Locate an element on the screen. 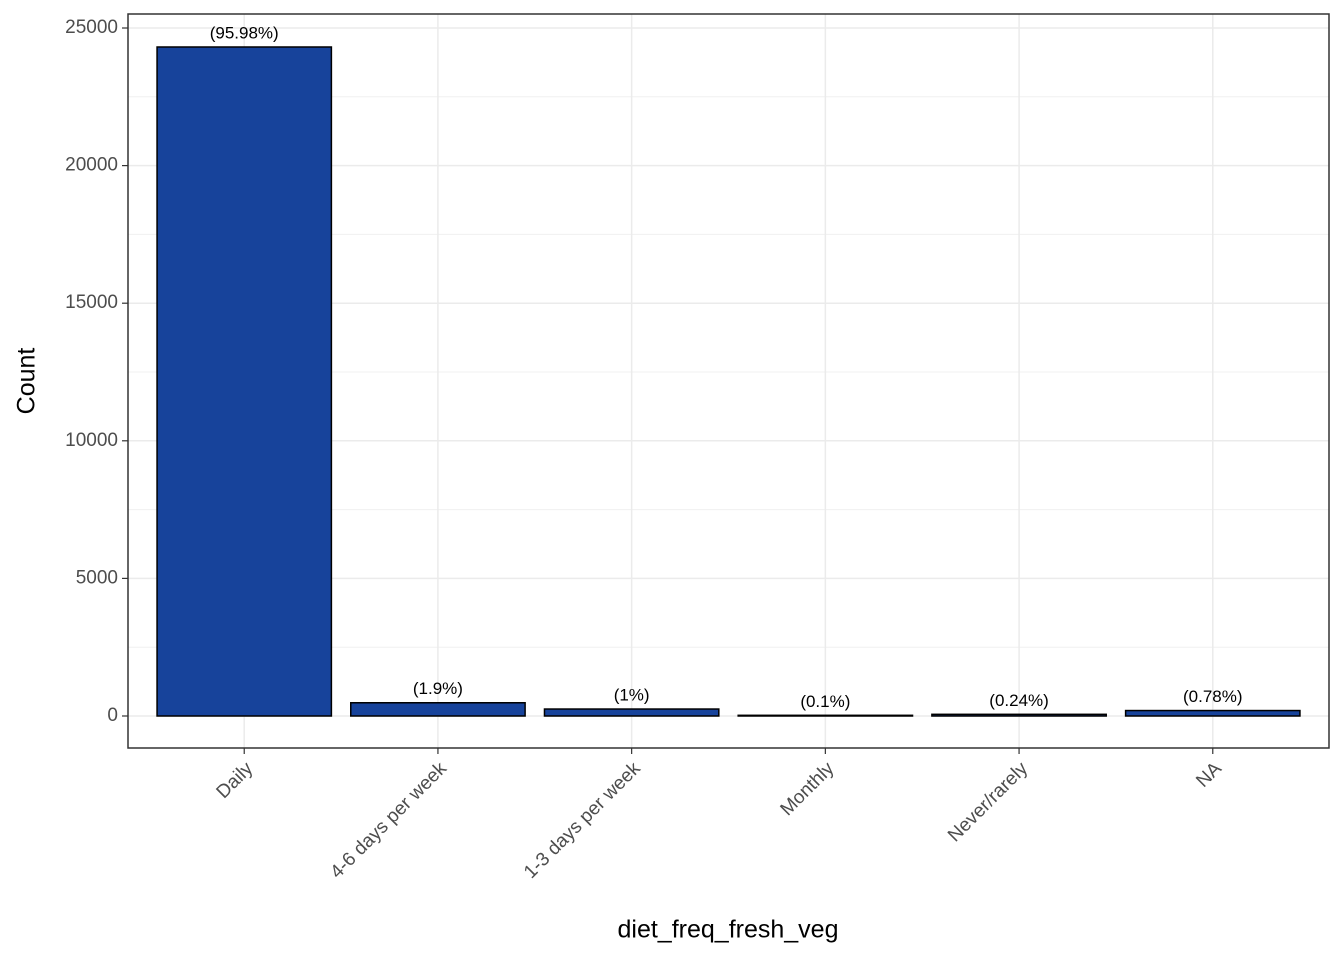 This screenshot has width=1344, height=960. value-label: (0.78%) is located at coordinates (1213, 696).